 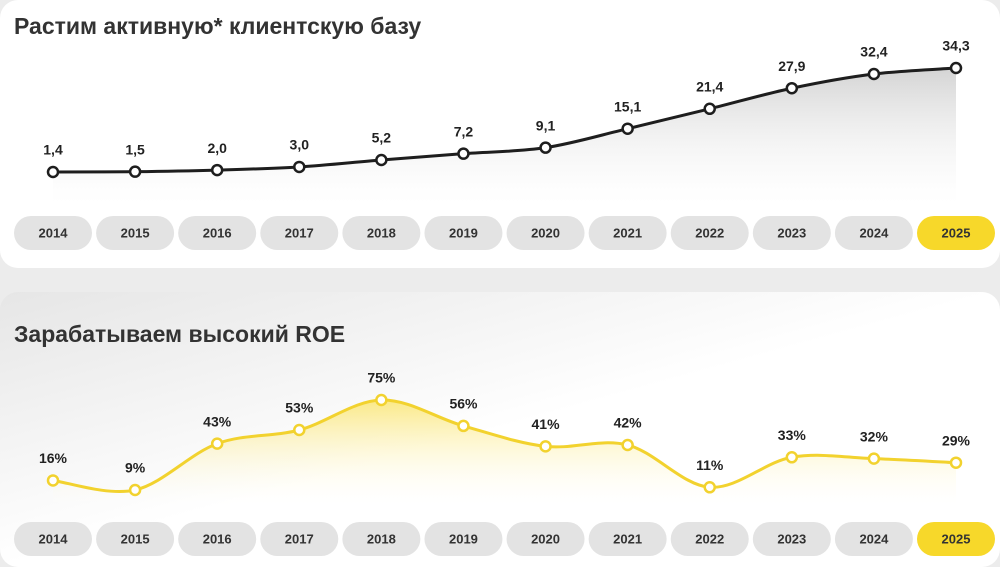 I want to click on value-label: 75%, so click(x=381, y=378).